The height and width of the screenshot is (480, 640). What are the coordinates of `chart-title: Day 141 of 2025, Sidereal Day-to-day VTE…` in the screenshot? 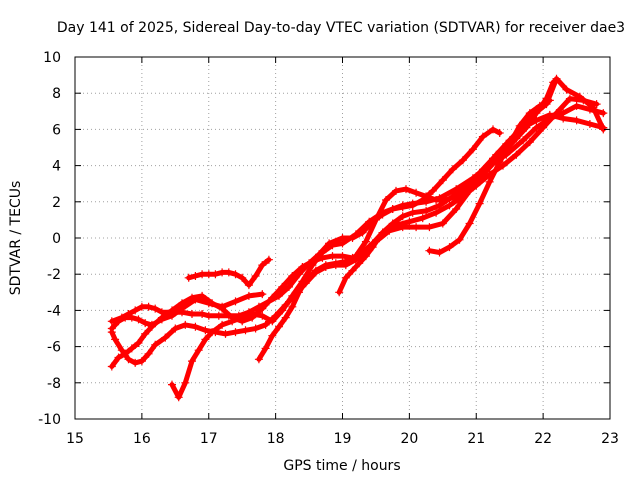 It's located at (341, 28).